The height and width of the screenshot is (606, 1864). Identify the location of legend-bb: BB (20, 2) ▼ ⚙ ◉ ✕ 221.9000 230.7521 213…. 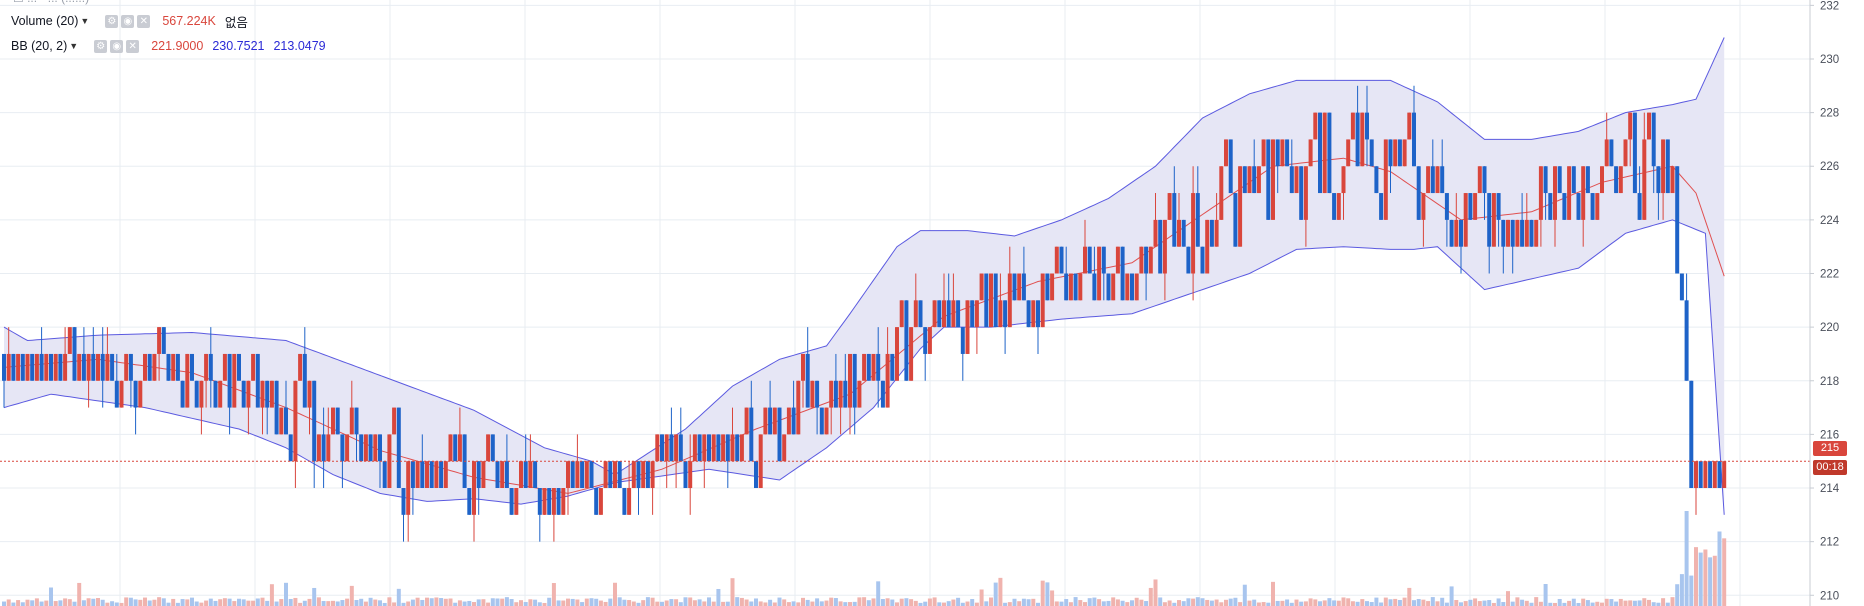
(168, 46).